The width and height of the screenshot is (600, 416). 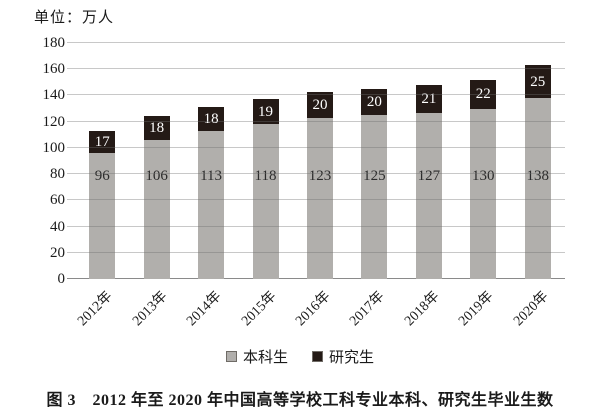 What do you see at coordinates (211, 176) in the screenshot?
I see `bar-value-label: 113` at bounding box center [211, 176].